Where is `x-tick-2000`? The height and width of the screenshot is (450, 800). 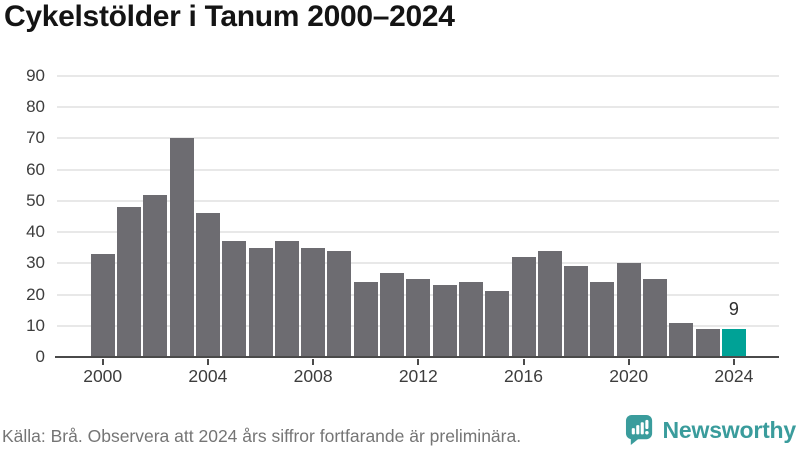 x-tick-2000 is located at coordinates (102, 361).